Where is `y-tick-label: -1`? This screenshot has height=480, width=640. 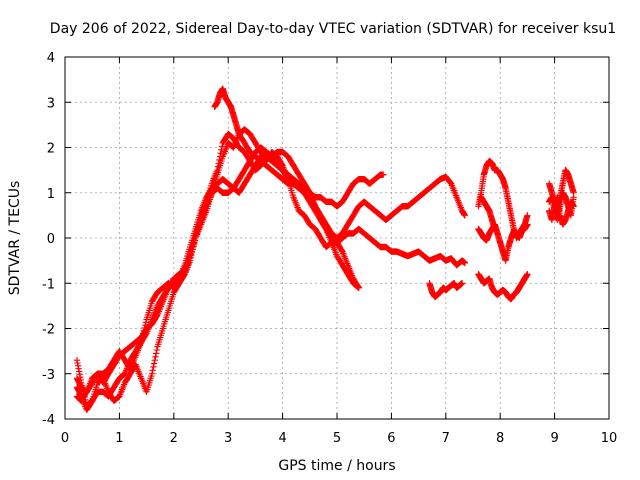
y-tick-label: -1 is located at coordinates (48, 284).